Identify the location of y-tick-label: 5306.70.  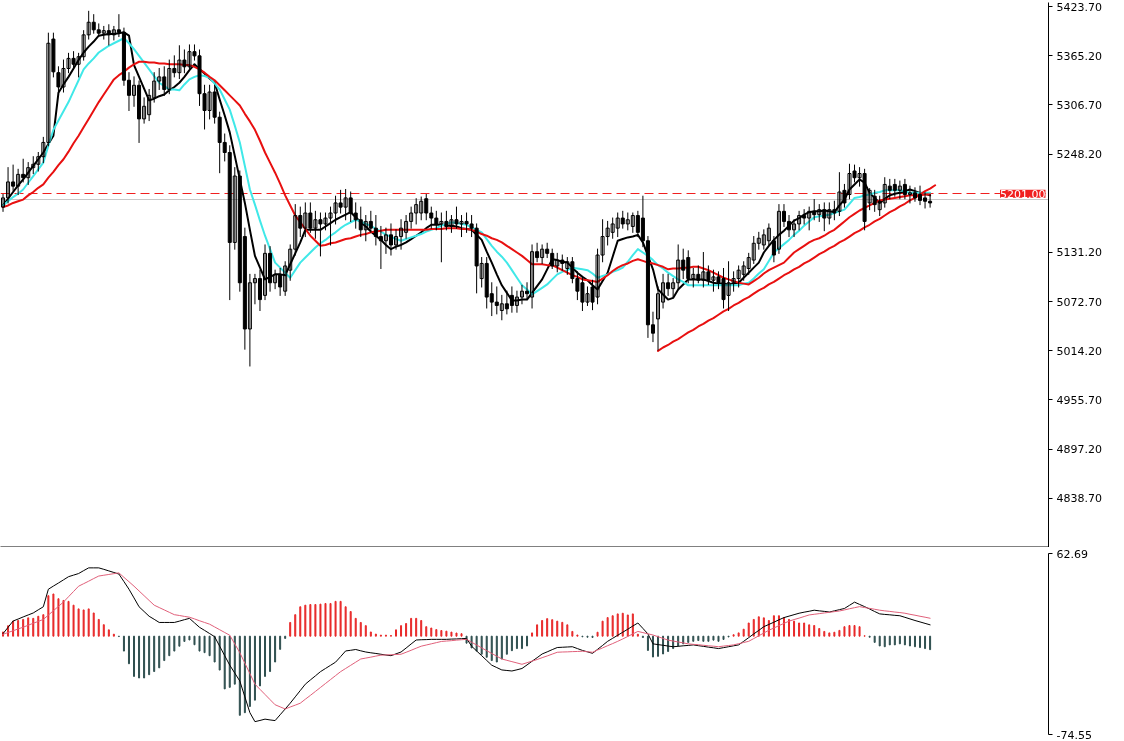
(1079, 105).